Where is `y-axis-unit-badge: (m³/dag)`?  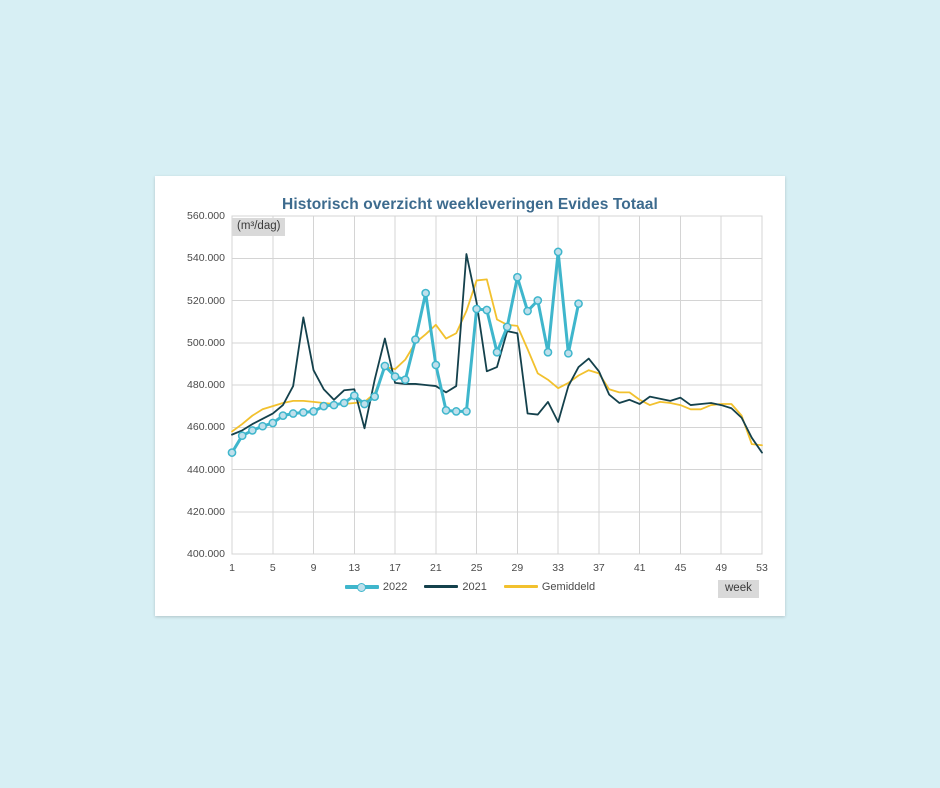 y-axis-unit-badge: (m³/dag) is located at coordinates (259, 227).